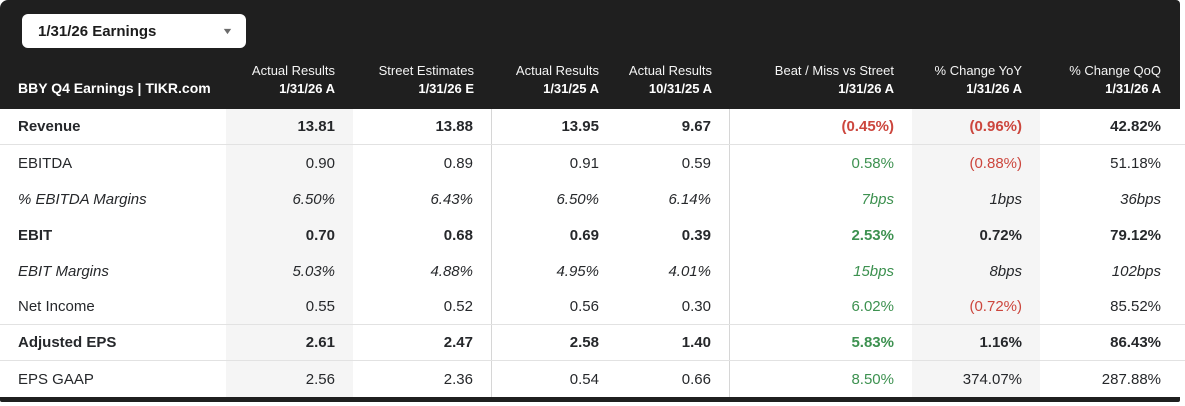 The height and width of the screenshot is (406, 1185). I want to click on table-cell: 13.81, so click(289, 126).